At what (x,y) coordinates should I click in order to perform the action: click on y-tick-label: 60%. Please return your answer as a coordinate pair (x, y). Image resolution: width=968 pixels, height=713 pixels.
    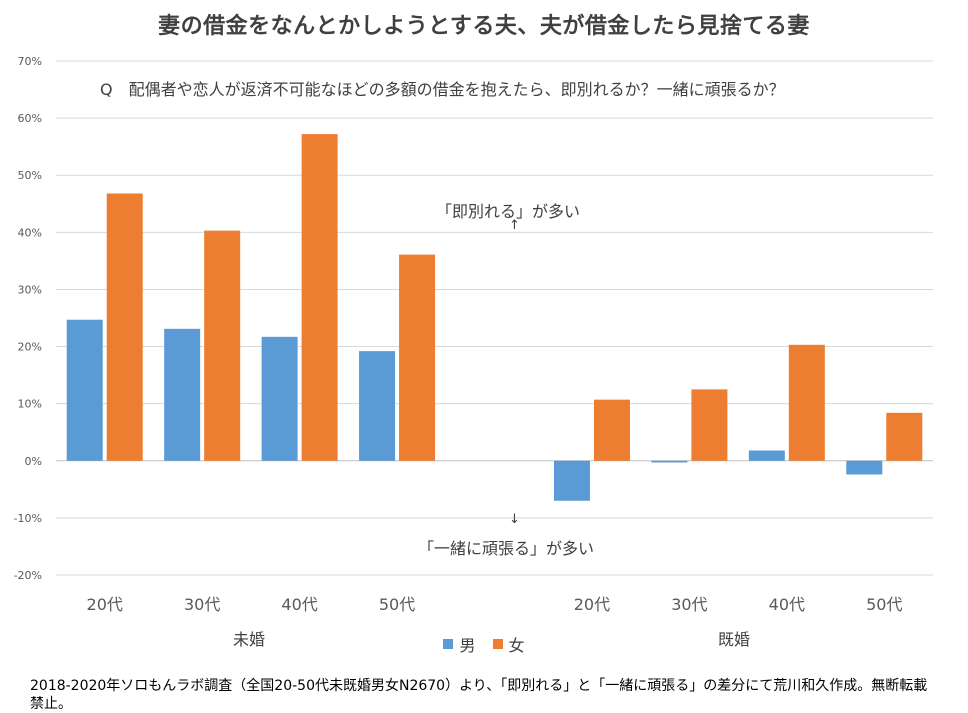
    Looking at the image, I should click on (30, 118).